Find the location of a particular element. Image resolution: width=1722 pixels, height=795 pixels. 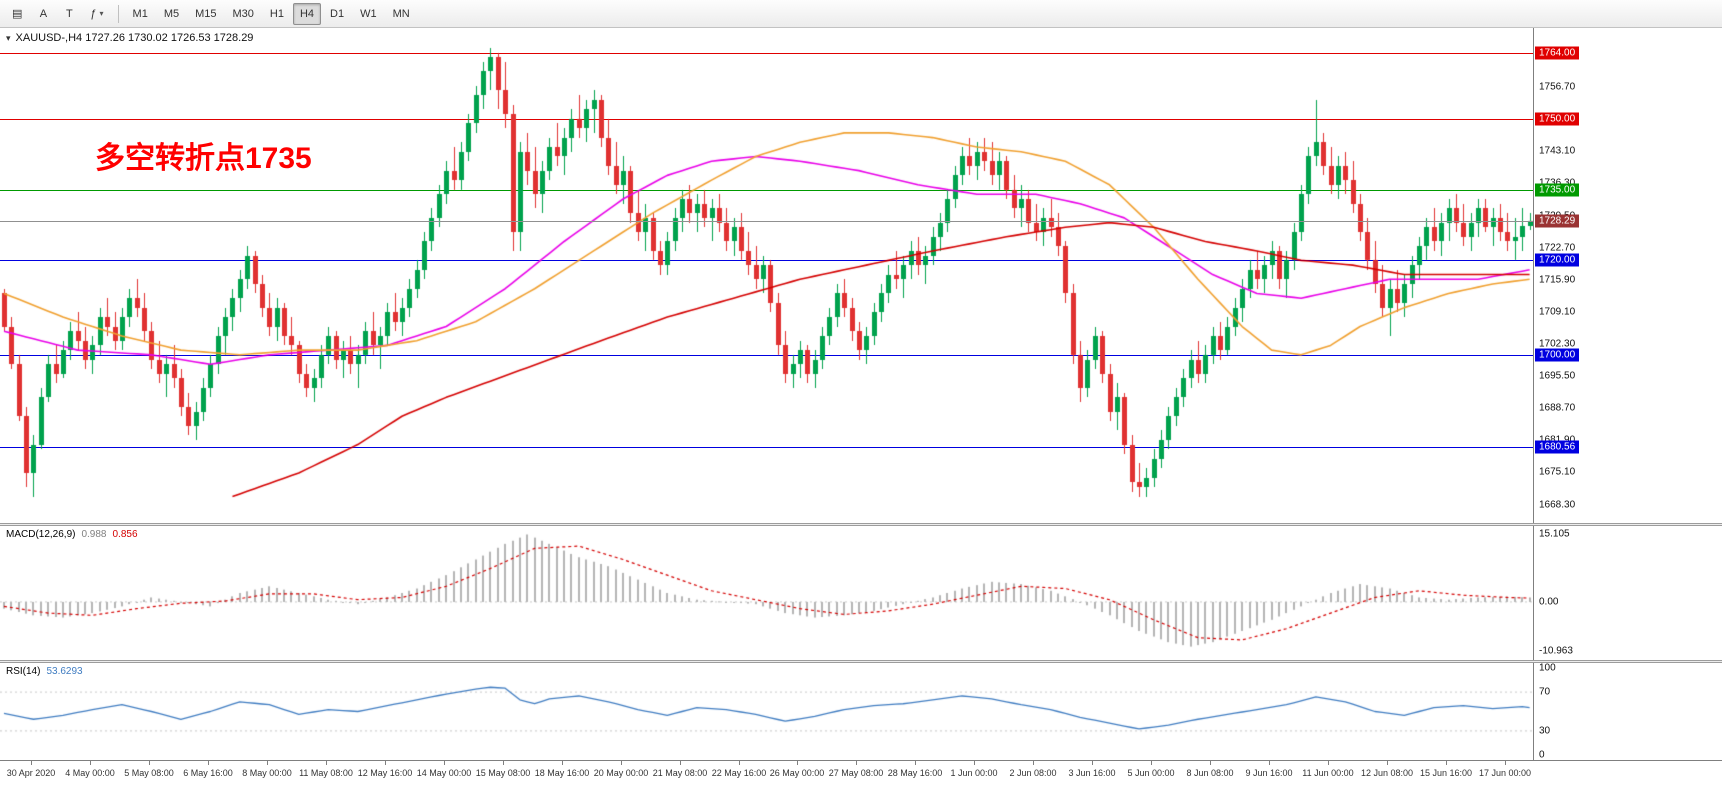

line-studies-icon: ƒ is located at coordinates (93, 13).